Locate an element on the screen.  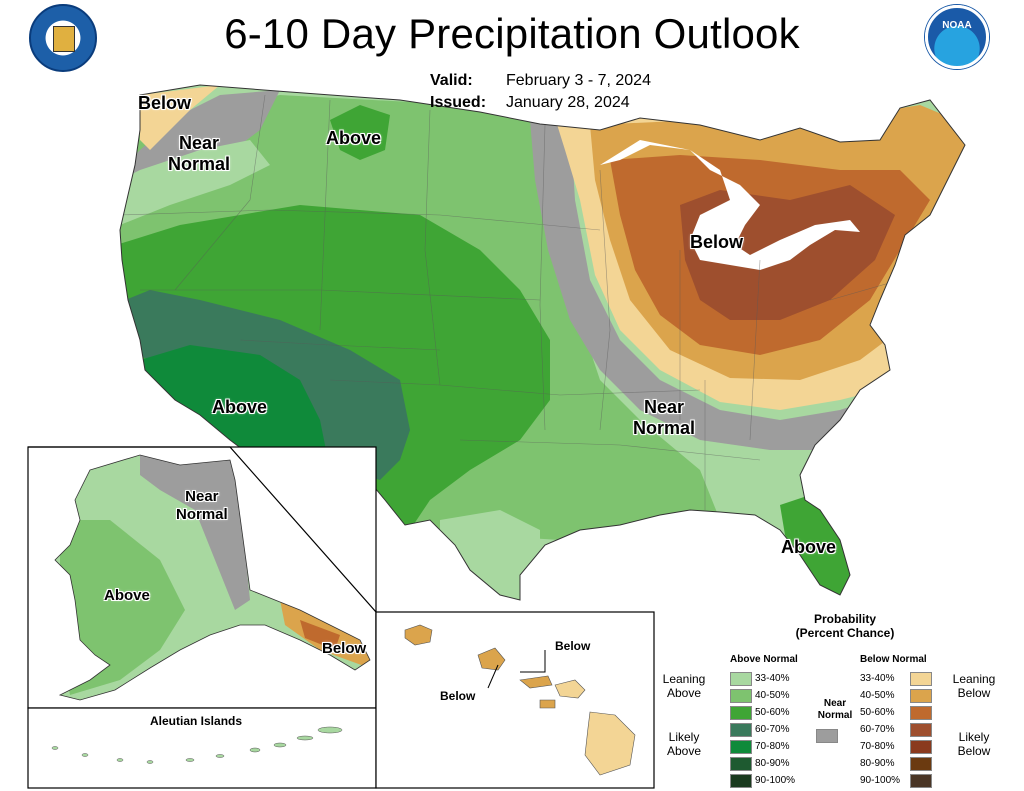
legend-below-range-label-4: 70-80% is located at coordinates (877, 746).